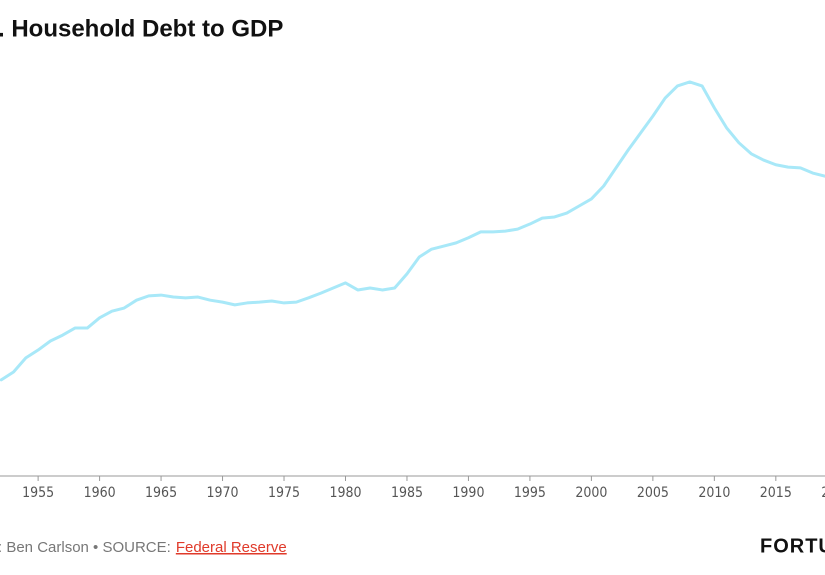  What do you see at coordinates (161, 493) in the screenshot?
I see `x-tick-label: 1965` at bounding box center [161, 493].